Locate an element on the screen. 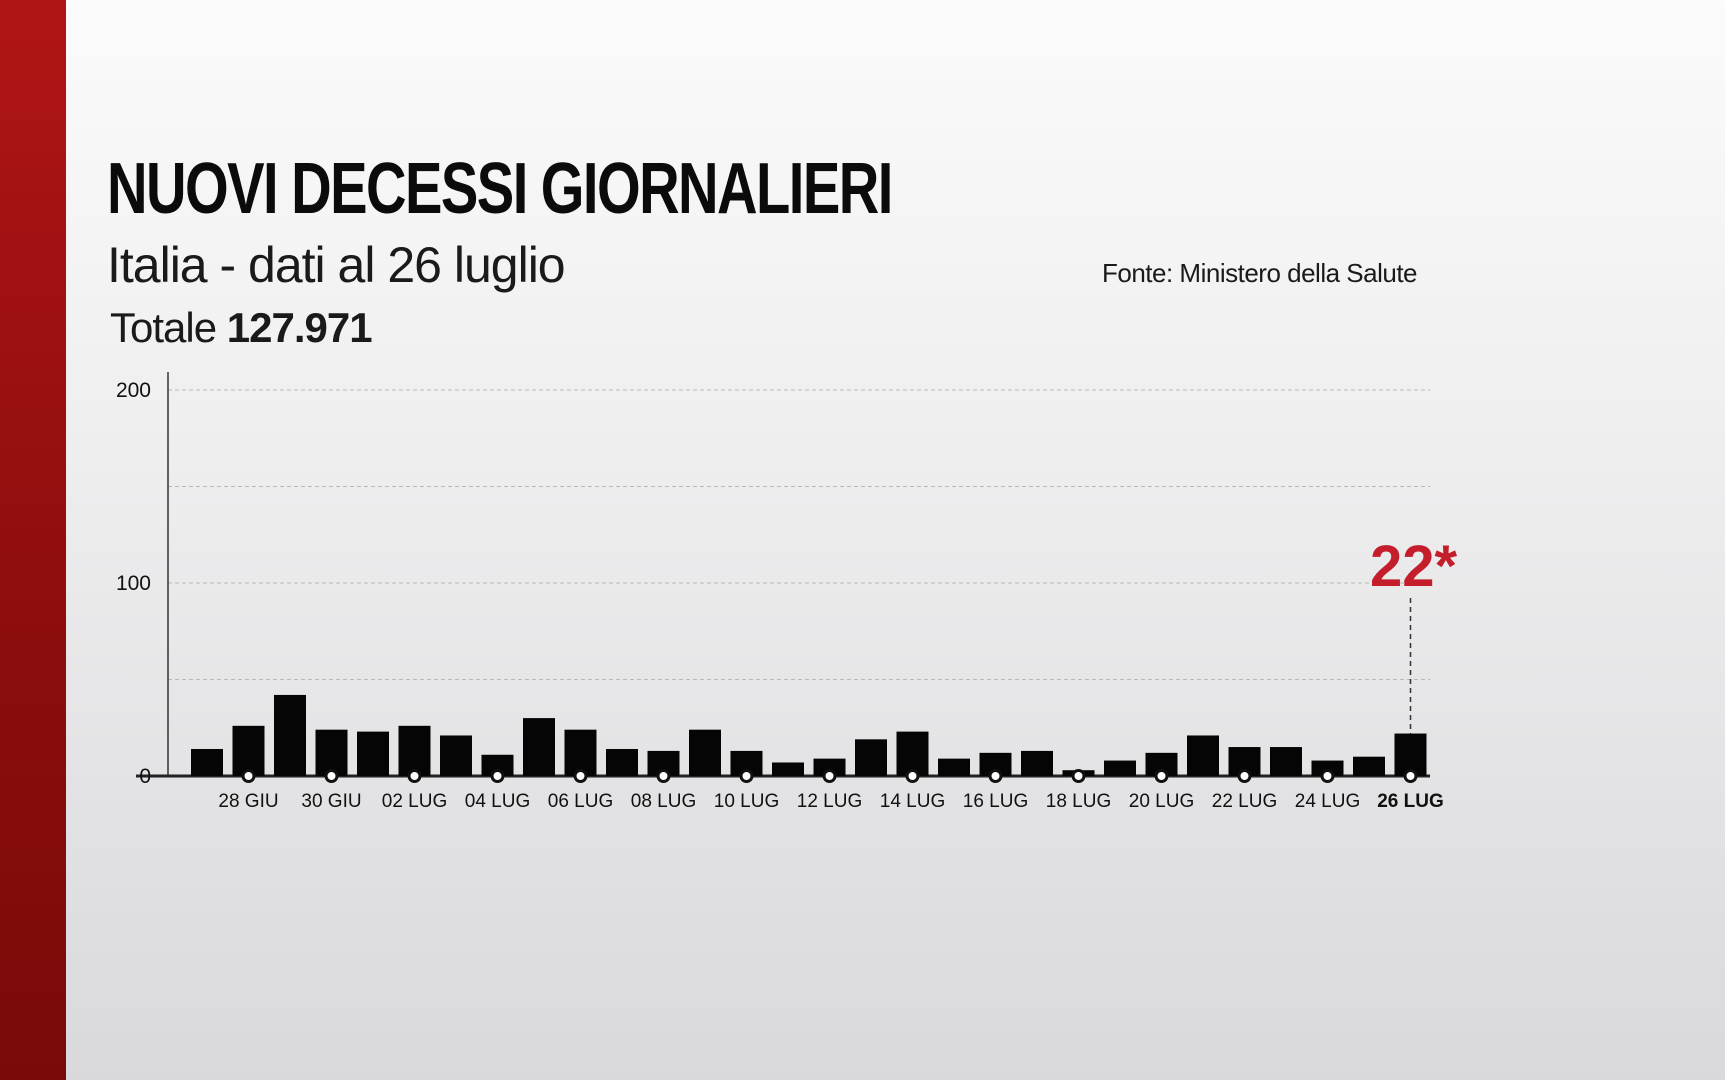  x-tick-label: 22 LUG is located at coordinates (1244, 801).